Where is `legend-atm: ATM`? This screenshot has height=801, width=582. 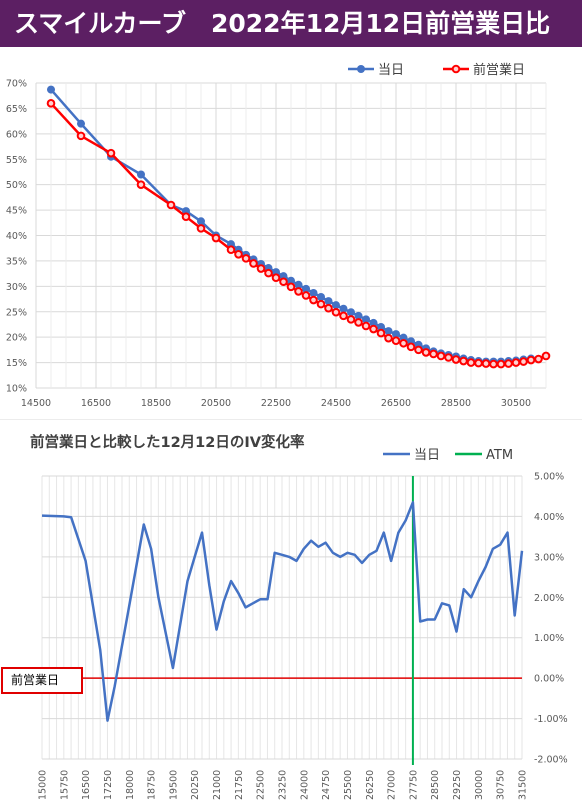
legend-atm: ATM is located at coordinates (484, 455).